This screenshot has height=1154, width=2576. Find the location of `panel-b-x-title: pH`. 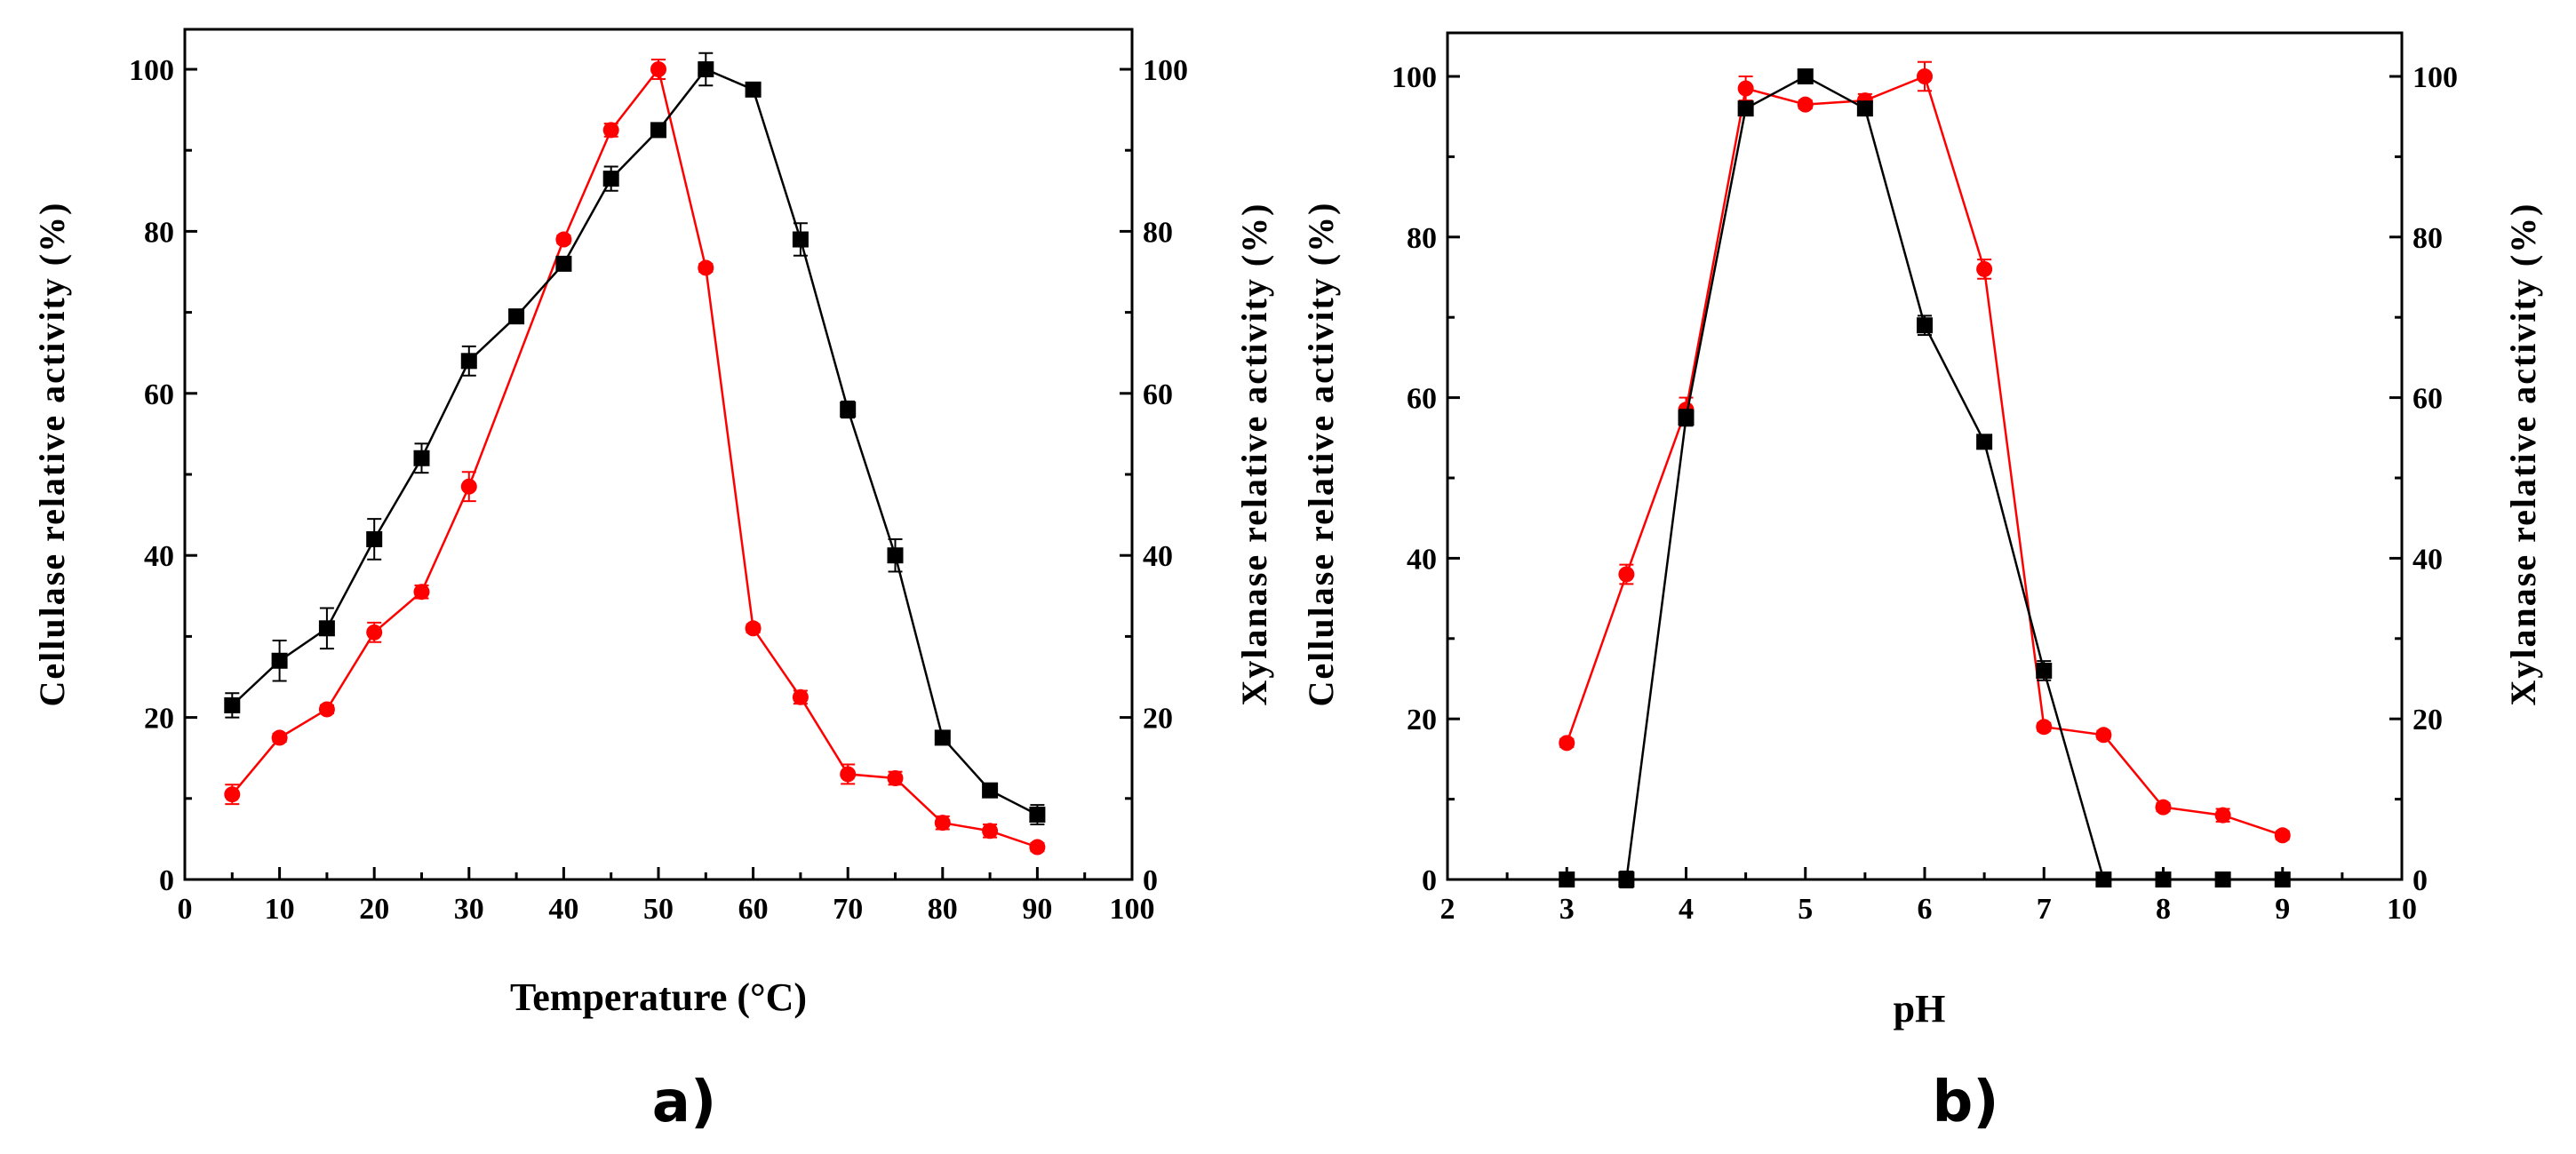

panel-b-x-title: pH is located at coordinates (1920, 1009).